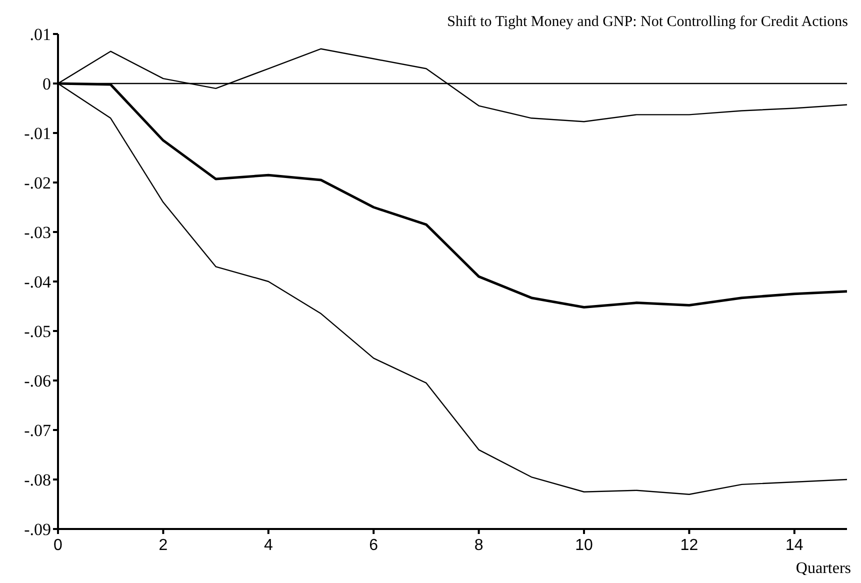 The height and width of the screenshot is (583, 861). What do you see at coordinates (479, 545) in the screenshot?
I see `x-tick-label: 8` at bounding box center [479, 545].